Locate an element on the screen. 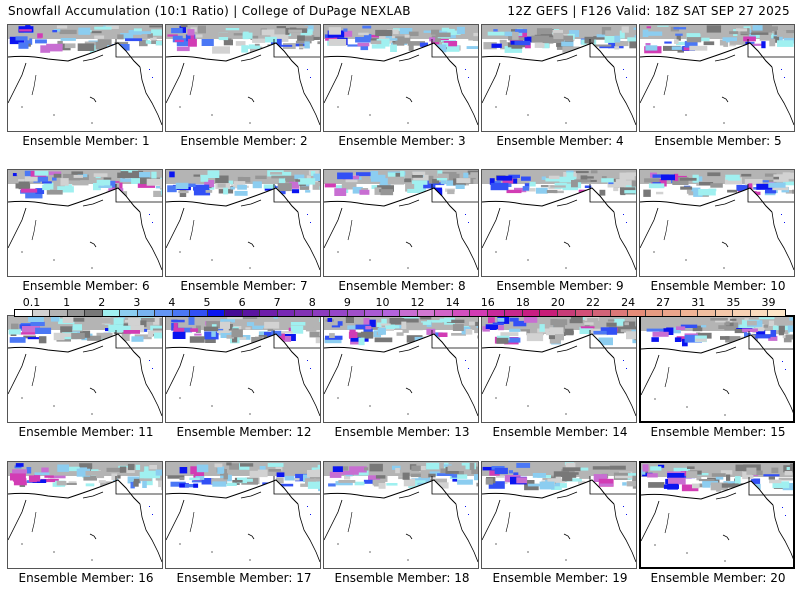  colorbar-label: 9 is located at coordinates (347, 302).